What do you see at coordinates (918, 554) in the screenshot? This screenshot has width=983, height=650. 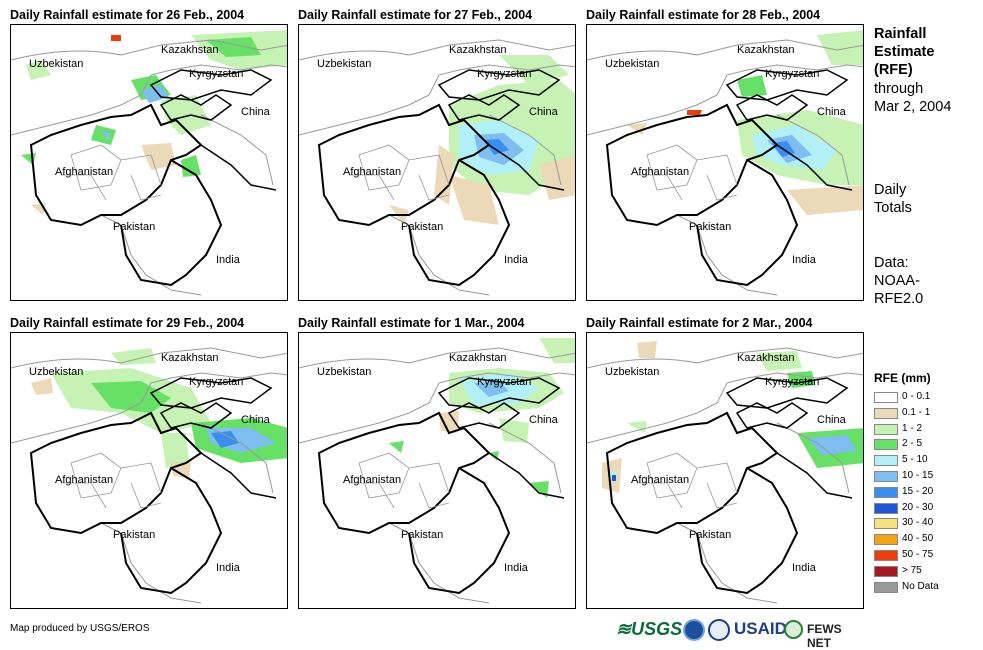 I see `legend-label: 50 - 75` at bounding box center [918, 554].